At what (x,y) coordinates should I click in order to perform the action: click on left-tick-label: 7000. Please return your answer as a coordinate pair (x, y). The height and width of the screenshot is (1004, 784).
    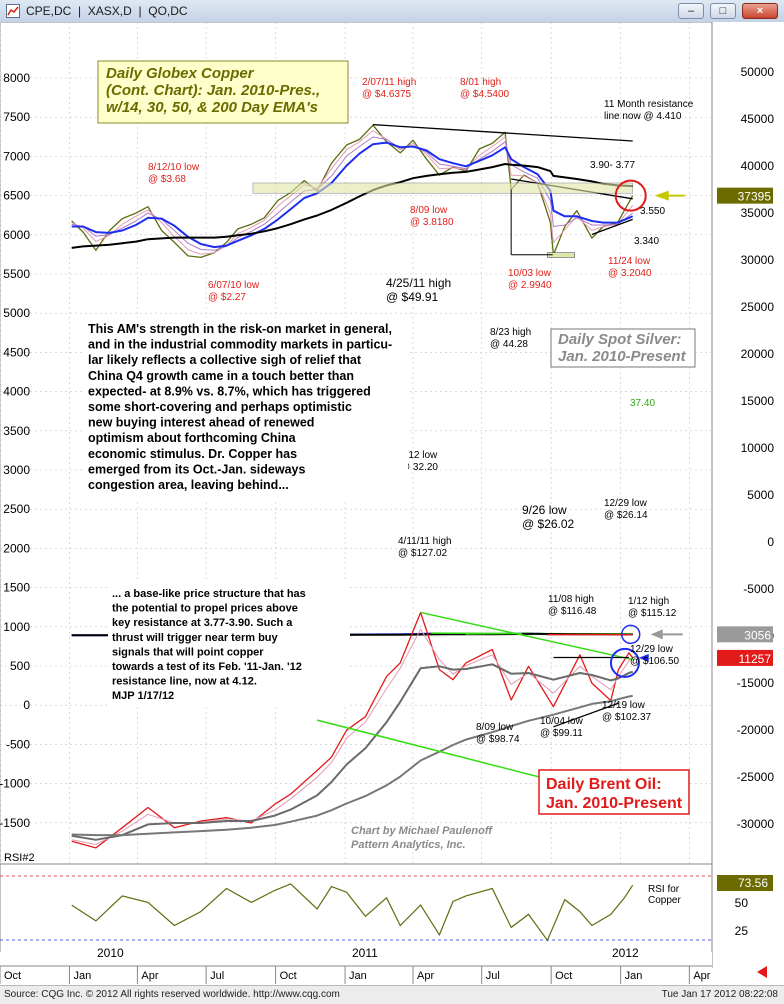
    Looking at the image, I should click on (16, 156).